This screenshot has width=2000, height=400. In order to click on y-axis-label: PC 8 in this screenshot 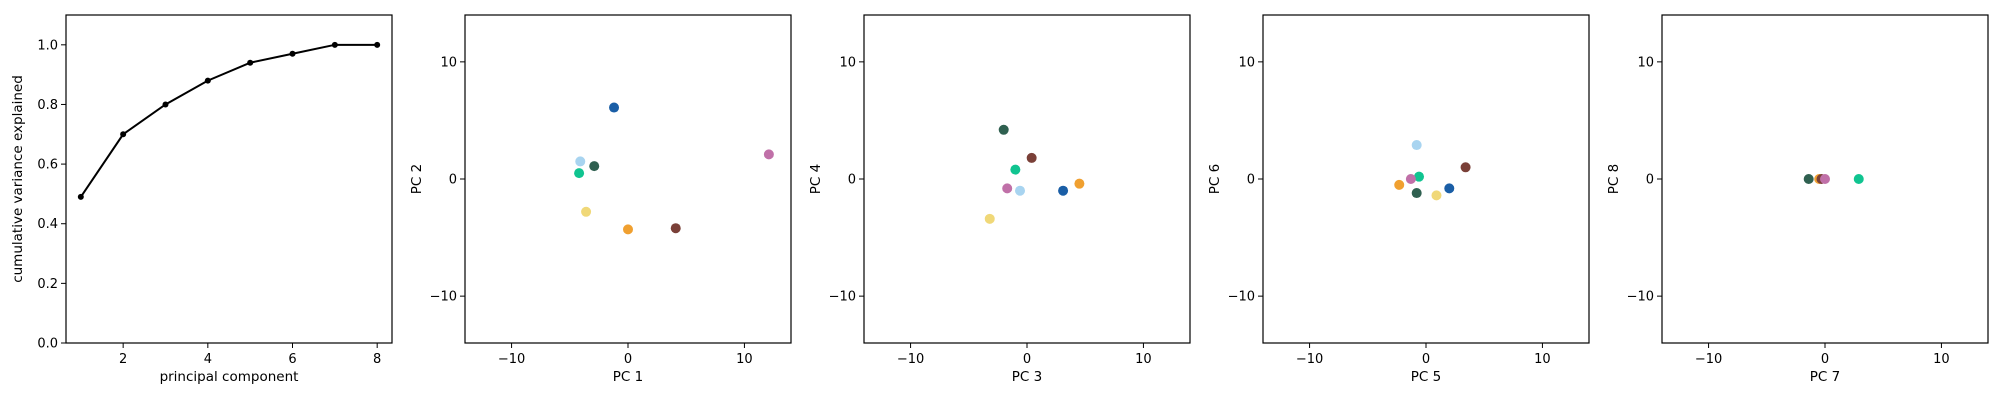, I will do `click(1614, 179)`.